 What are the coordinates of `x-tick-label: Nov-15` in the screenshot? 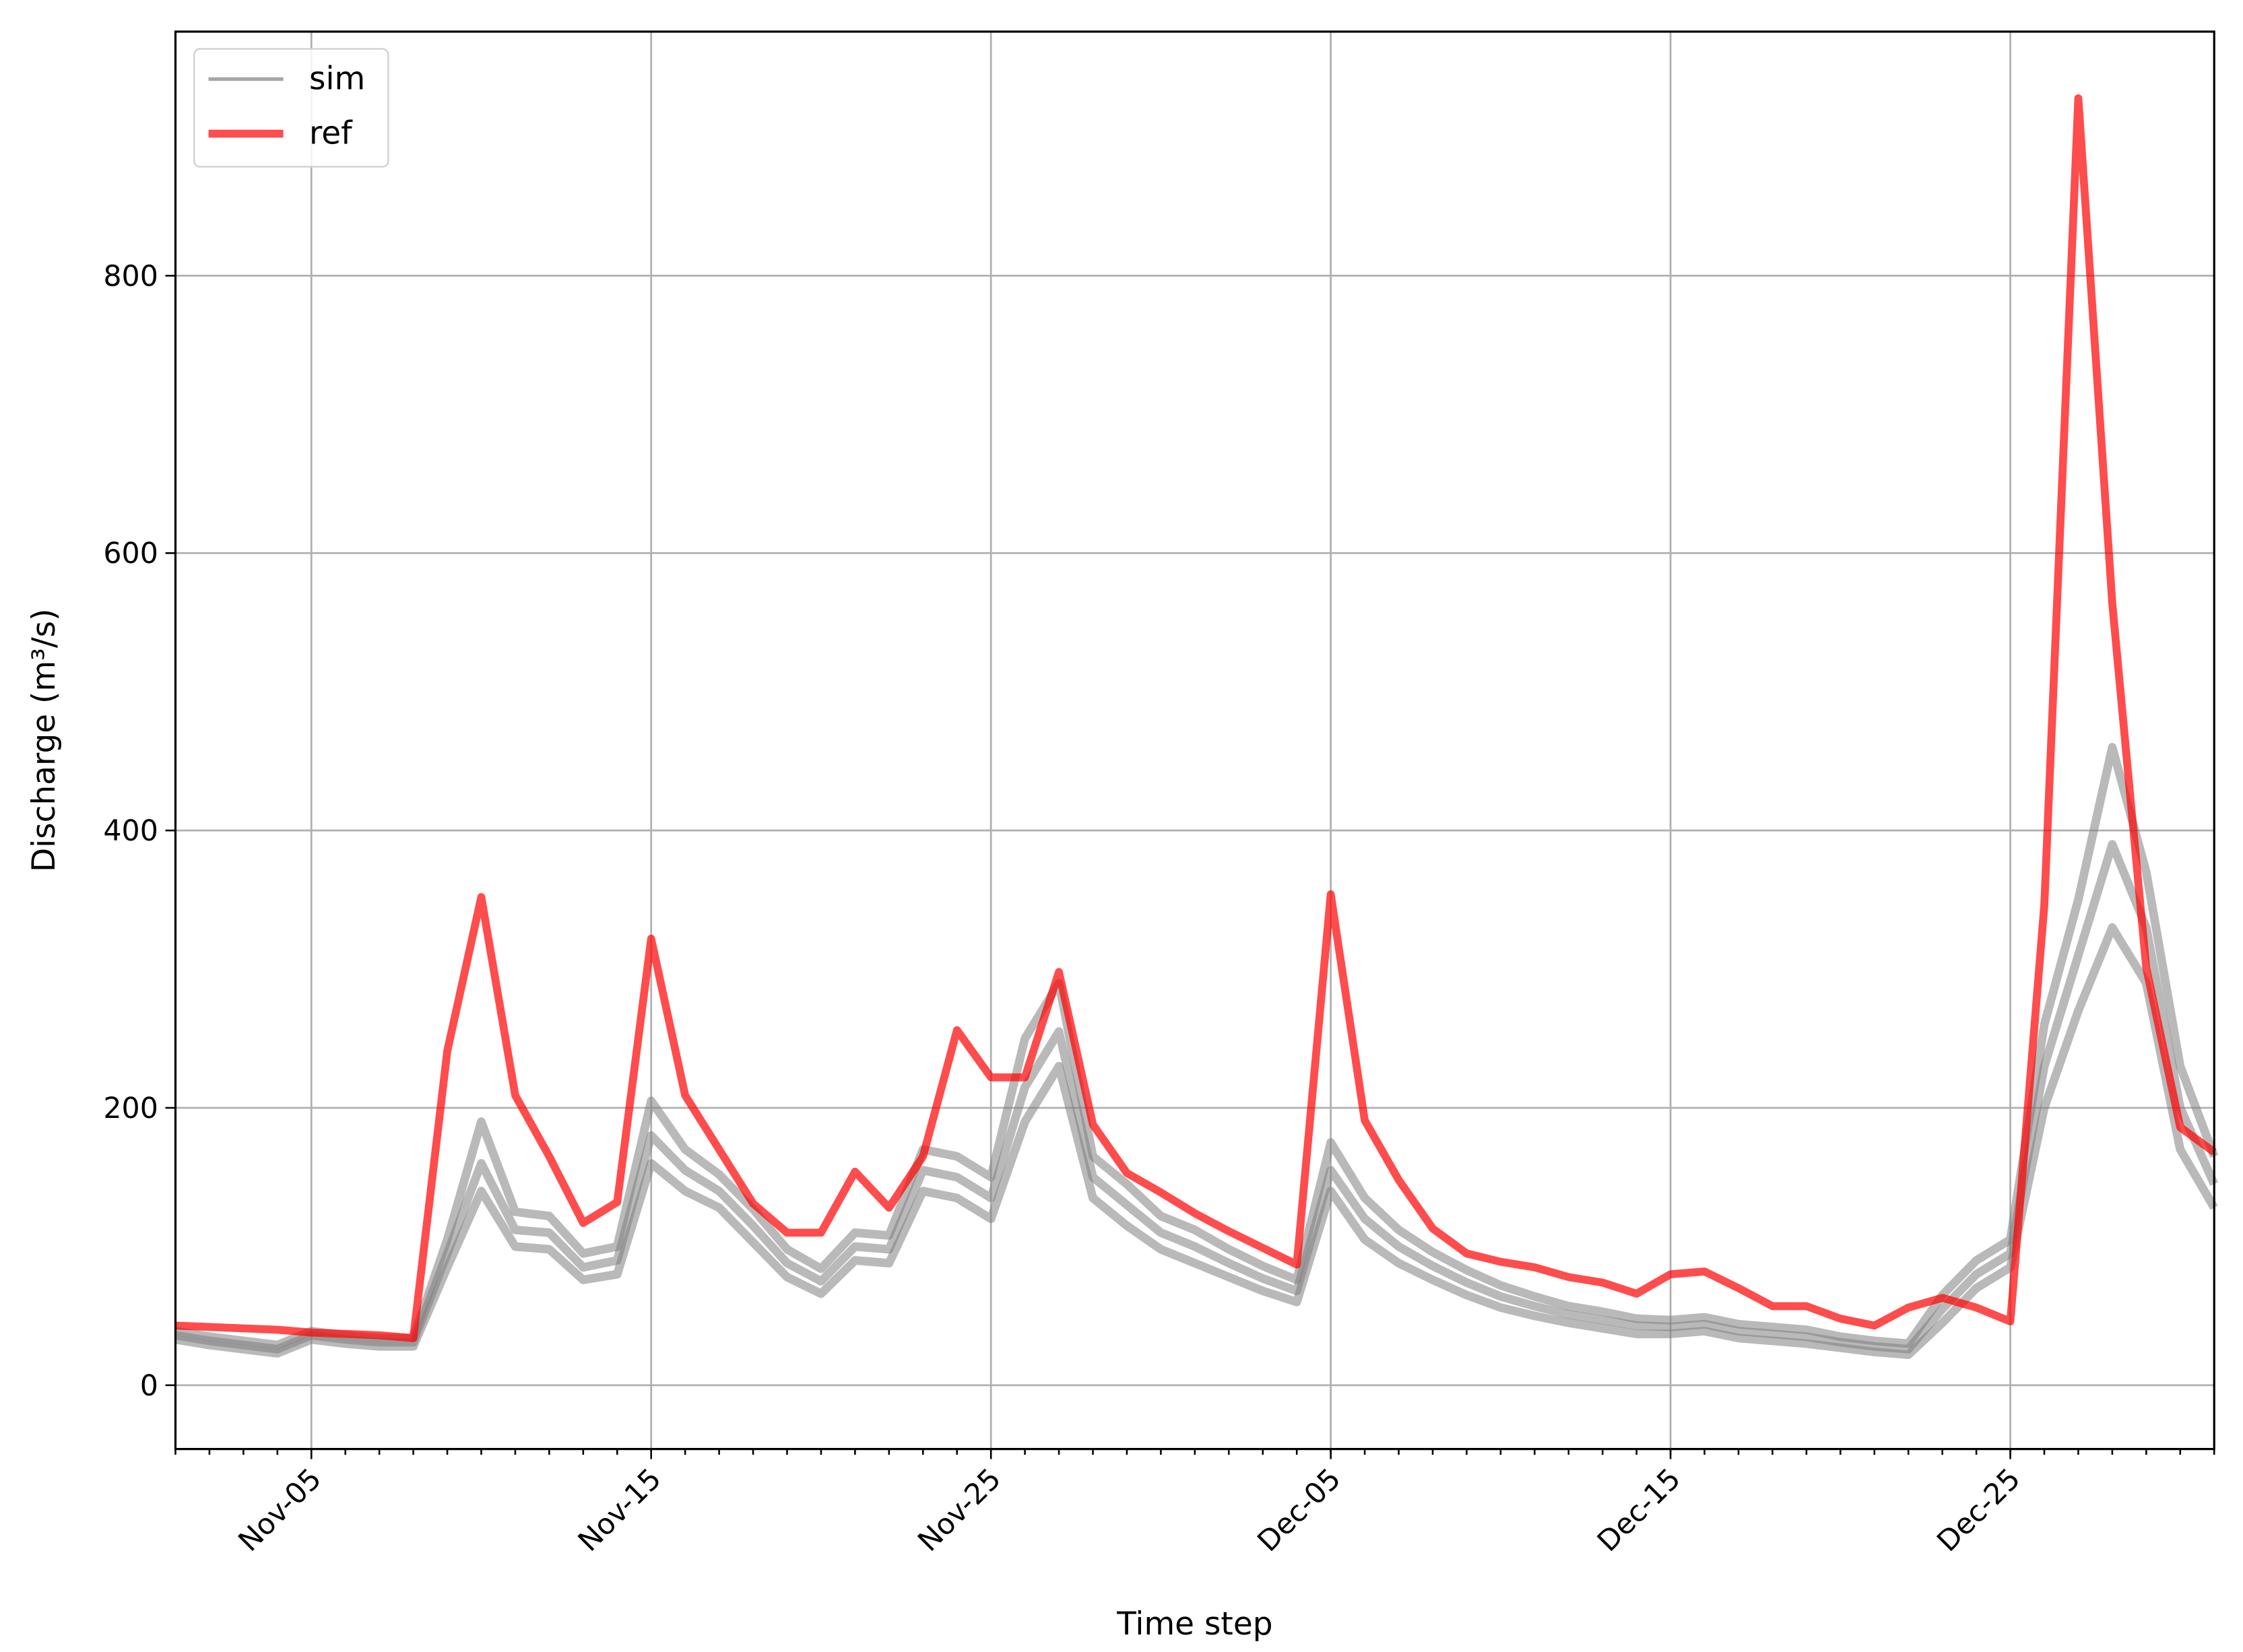 It's located at (620, 1510).